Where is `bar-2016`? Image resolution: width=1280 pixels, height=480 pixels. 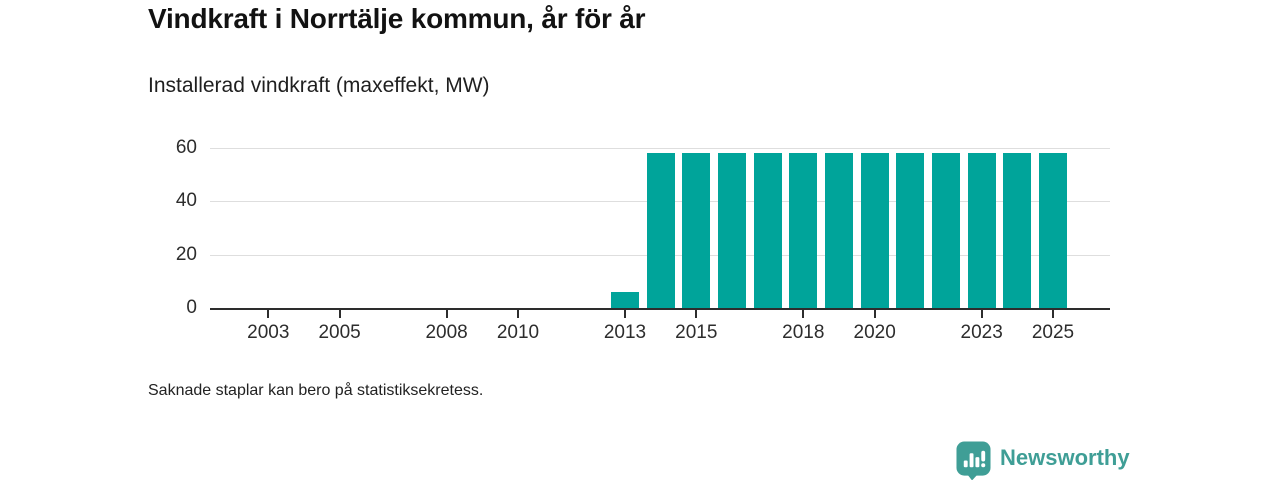
bar-2016 is located at coordinates (731, 230).